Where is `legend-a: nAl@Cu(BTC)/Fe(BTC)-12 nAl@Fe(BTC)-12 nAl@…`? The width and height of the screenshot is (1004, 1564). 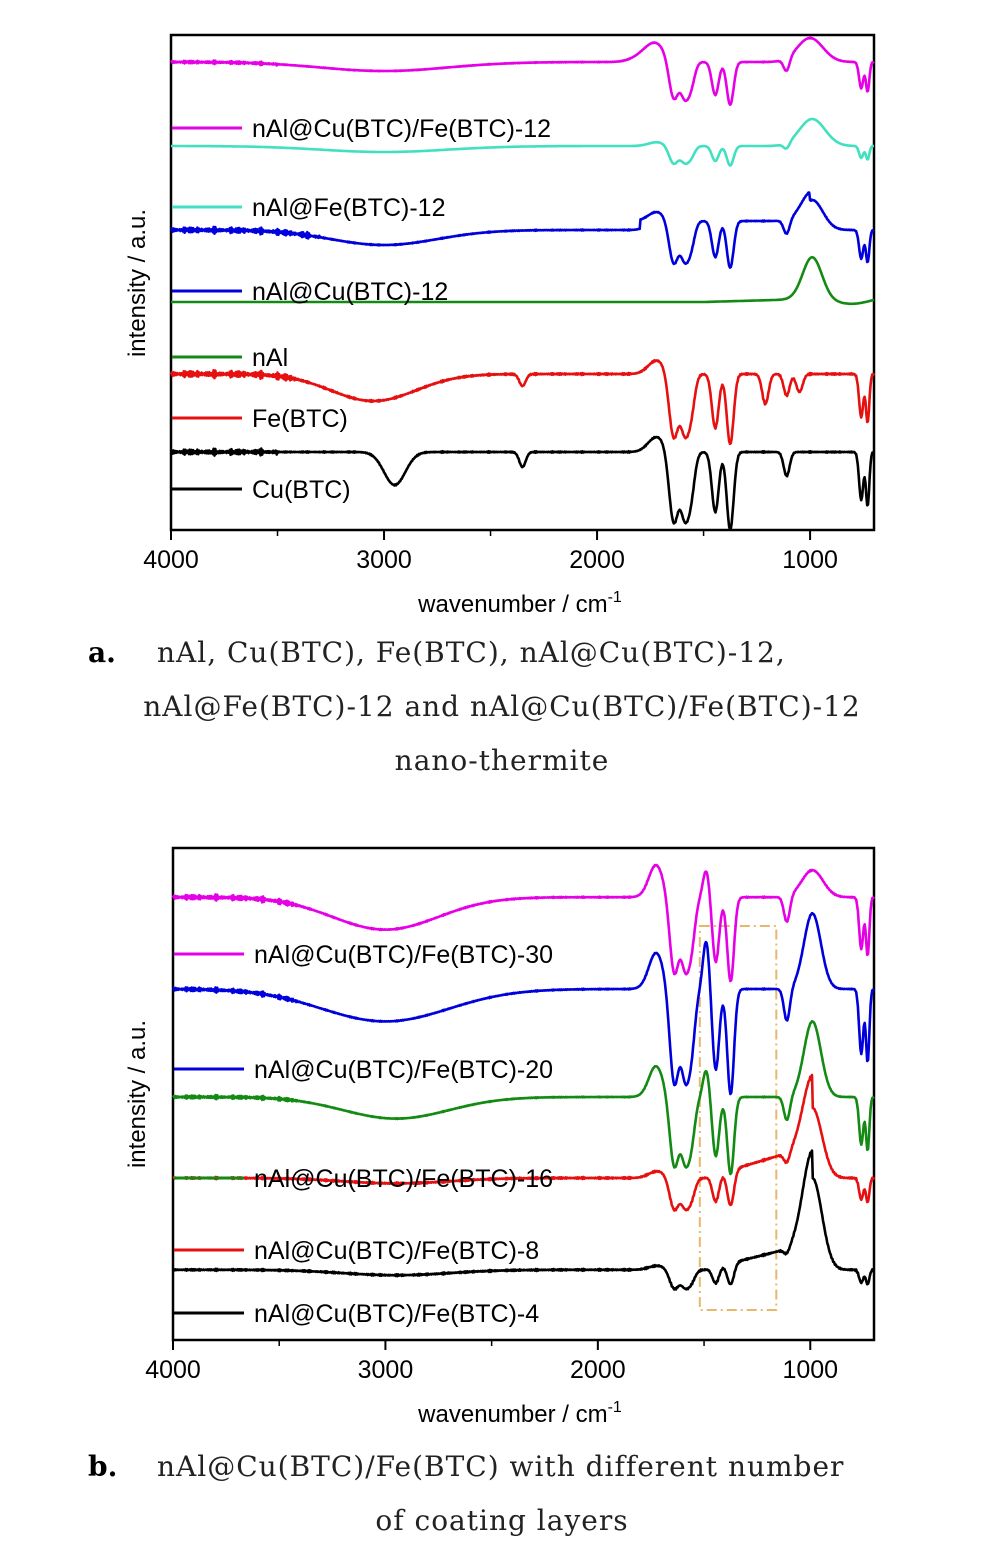
legend-a: nAl@Cu(BTC)/Fe(BTC)-12 nAl@Fe(BTC)-12 nAl@… is located at coordinates (361, 309).